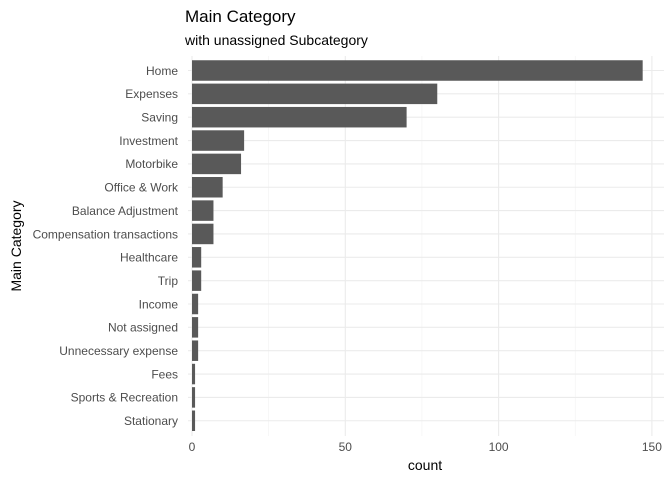 The width and height of the screenshot is (672, 480). Describe the element at coordinates (162, 71) in the screenshot. I see `y-tick-label: Home` at that location.